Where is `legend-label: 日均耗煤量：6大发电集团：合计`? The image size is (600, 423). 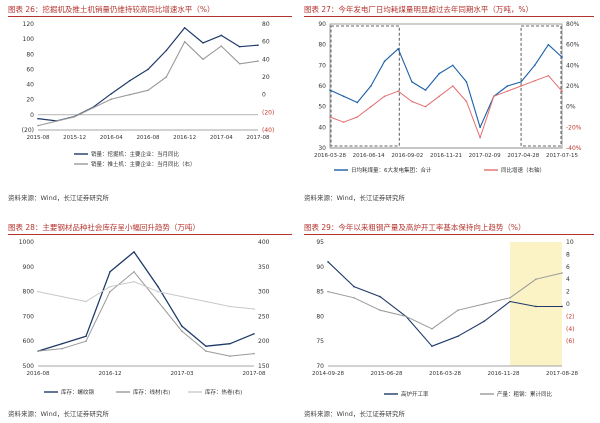 legend-label: 日均耗煤量：6大发电集团：合计 is located at coordinates (391, 170).